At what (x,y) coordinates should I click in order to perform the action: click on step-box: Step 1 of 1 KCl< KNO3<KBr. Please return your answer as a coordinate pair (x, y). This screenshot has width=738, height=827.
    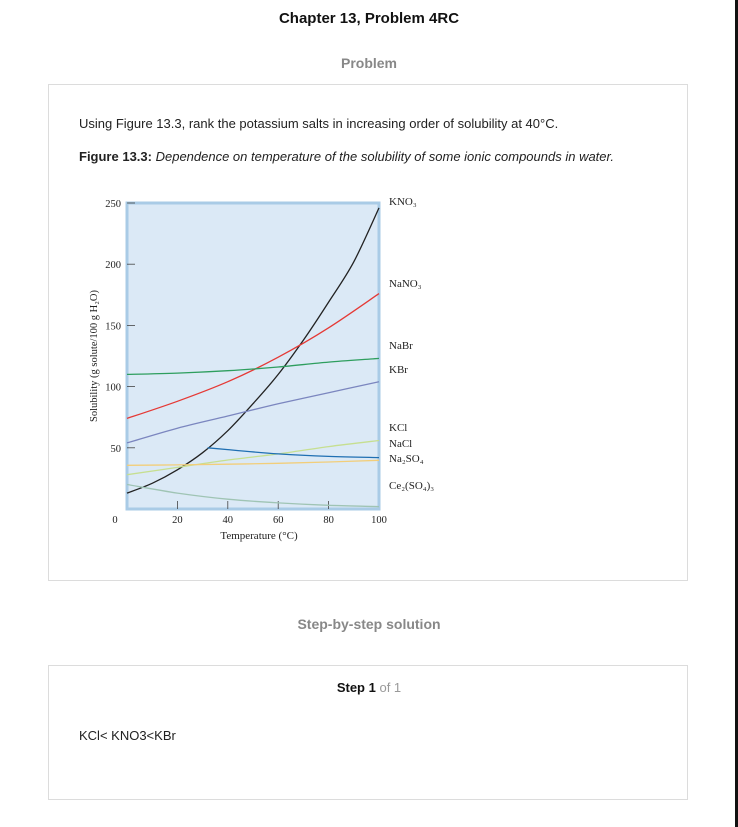
    Looking at the image, I should click on (368, 732).